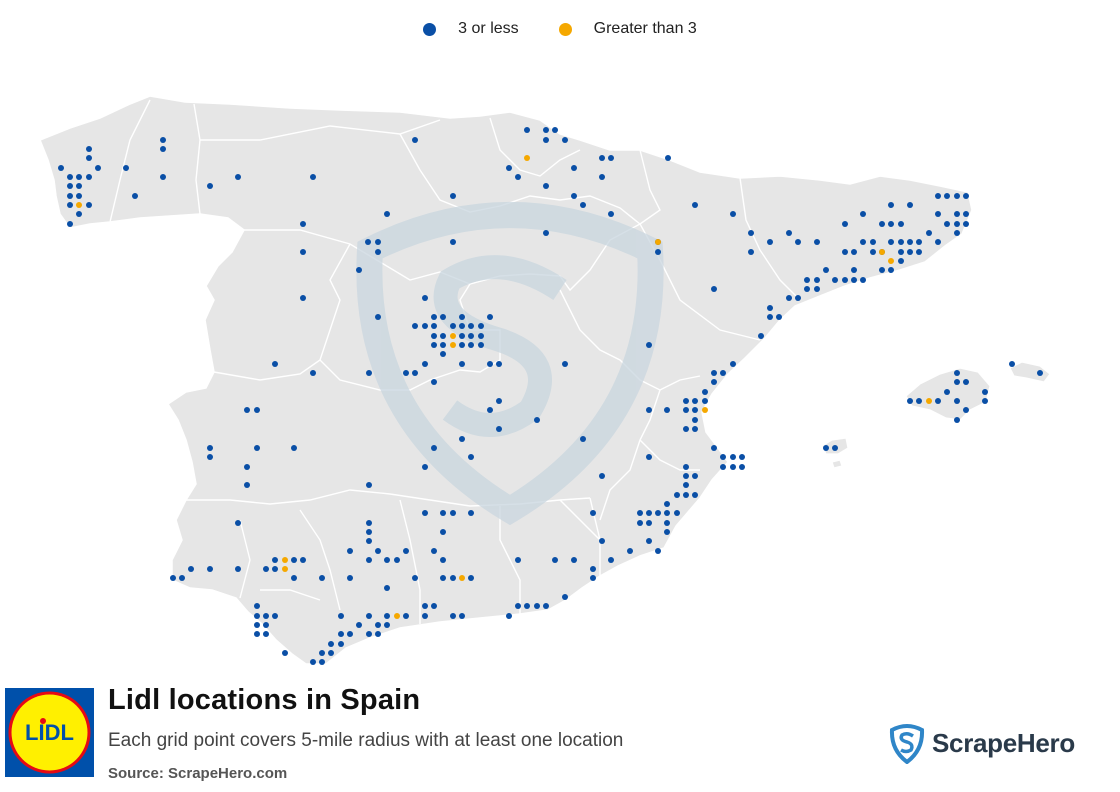  Describe the element at coordinates (907, 744) in the screenshot. I see `shield-s-icon` at that location.